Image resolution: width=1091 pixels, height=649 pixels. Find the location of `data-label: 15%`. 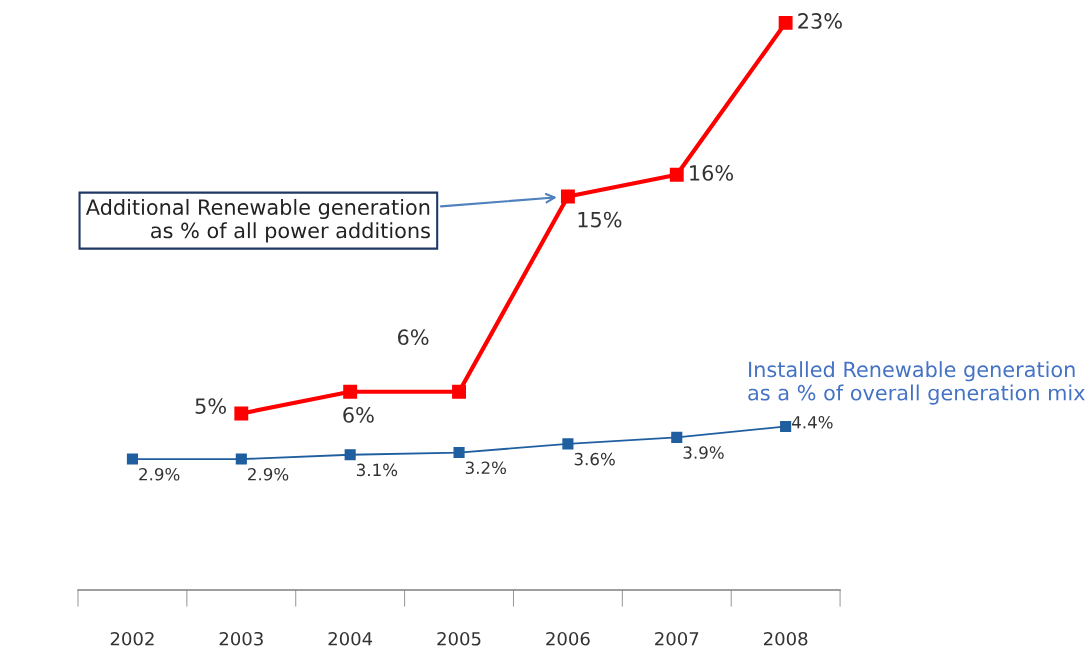

data-label: 15% is located at coordinates (600, 219).